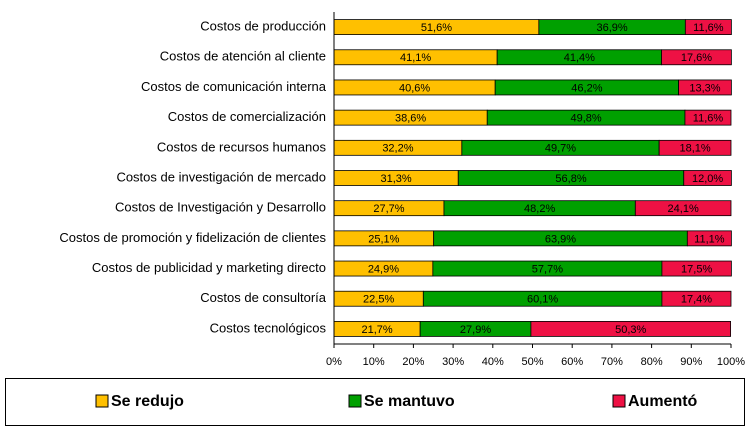 This screenshot has width=749, height=427. Describe the element at coordinates (436, 28) in the screenshot. I see `value-label: 51,6%` at that location.